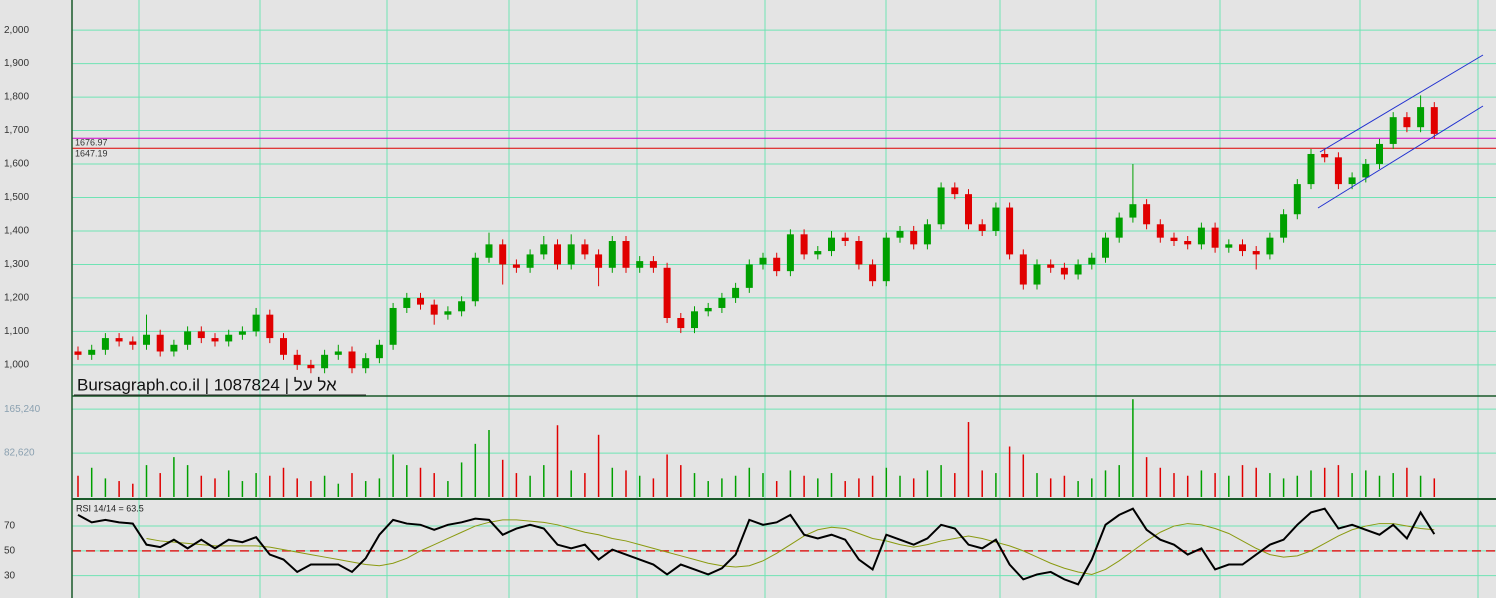 The width and height of the screenshot is (1496, 598). Describe the element at coordinates (91, 143) in the screenshot. I see `price-level-label: 1676.97` at that location.